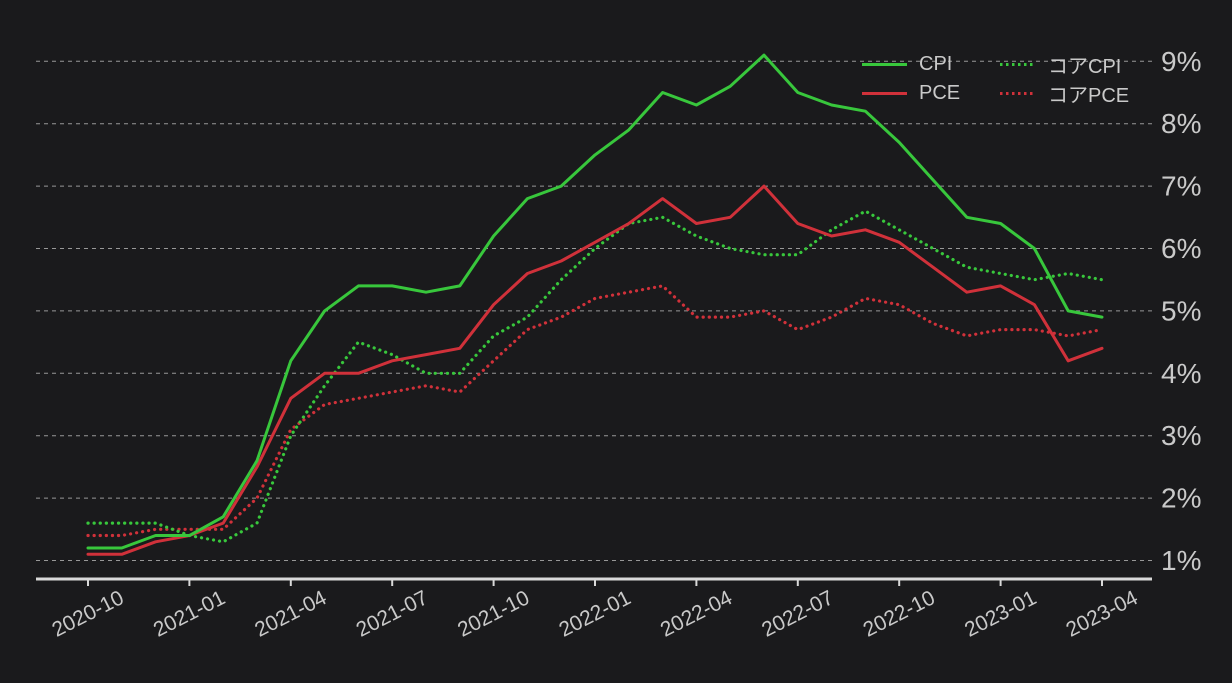  I want to click on y-axis-labels: 1% 2% 3% 4% 5% 6% 7% 8% 9%, so click(1181, 311).